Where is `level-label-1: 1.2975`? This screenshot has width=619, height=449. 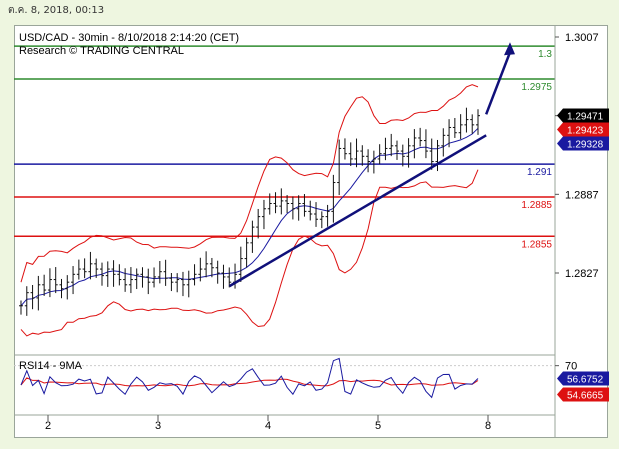
level-label-1: 1.2975 is located at coordinates (536, 87).